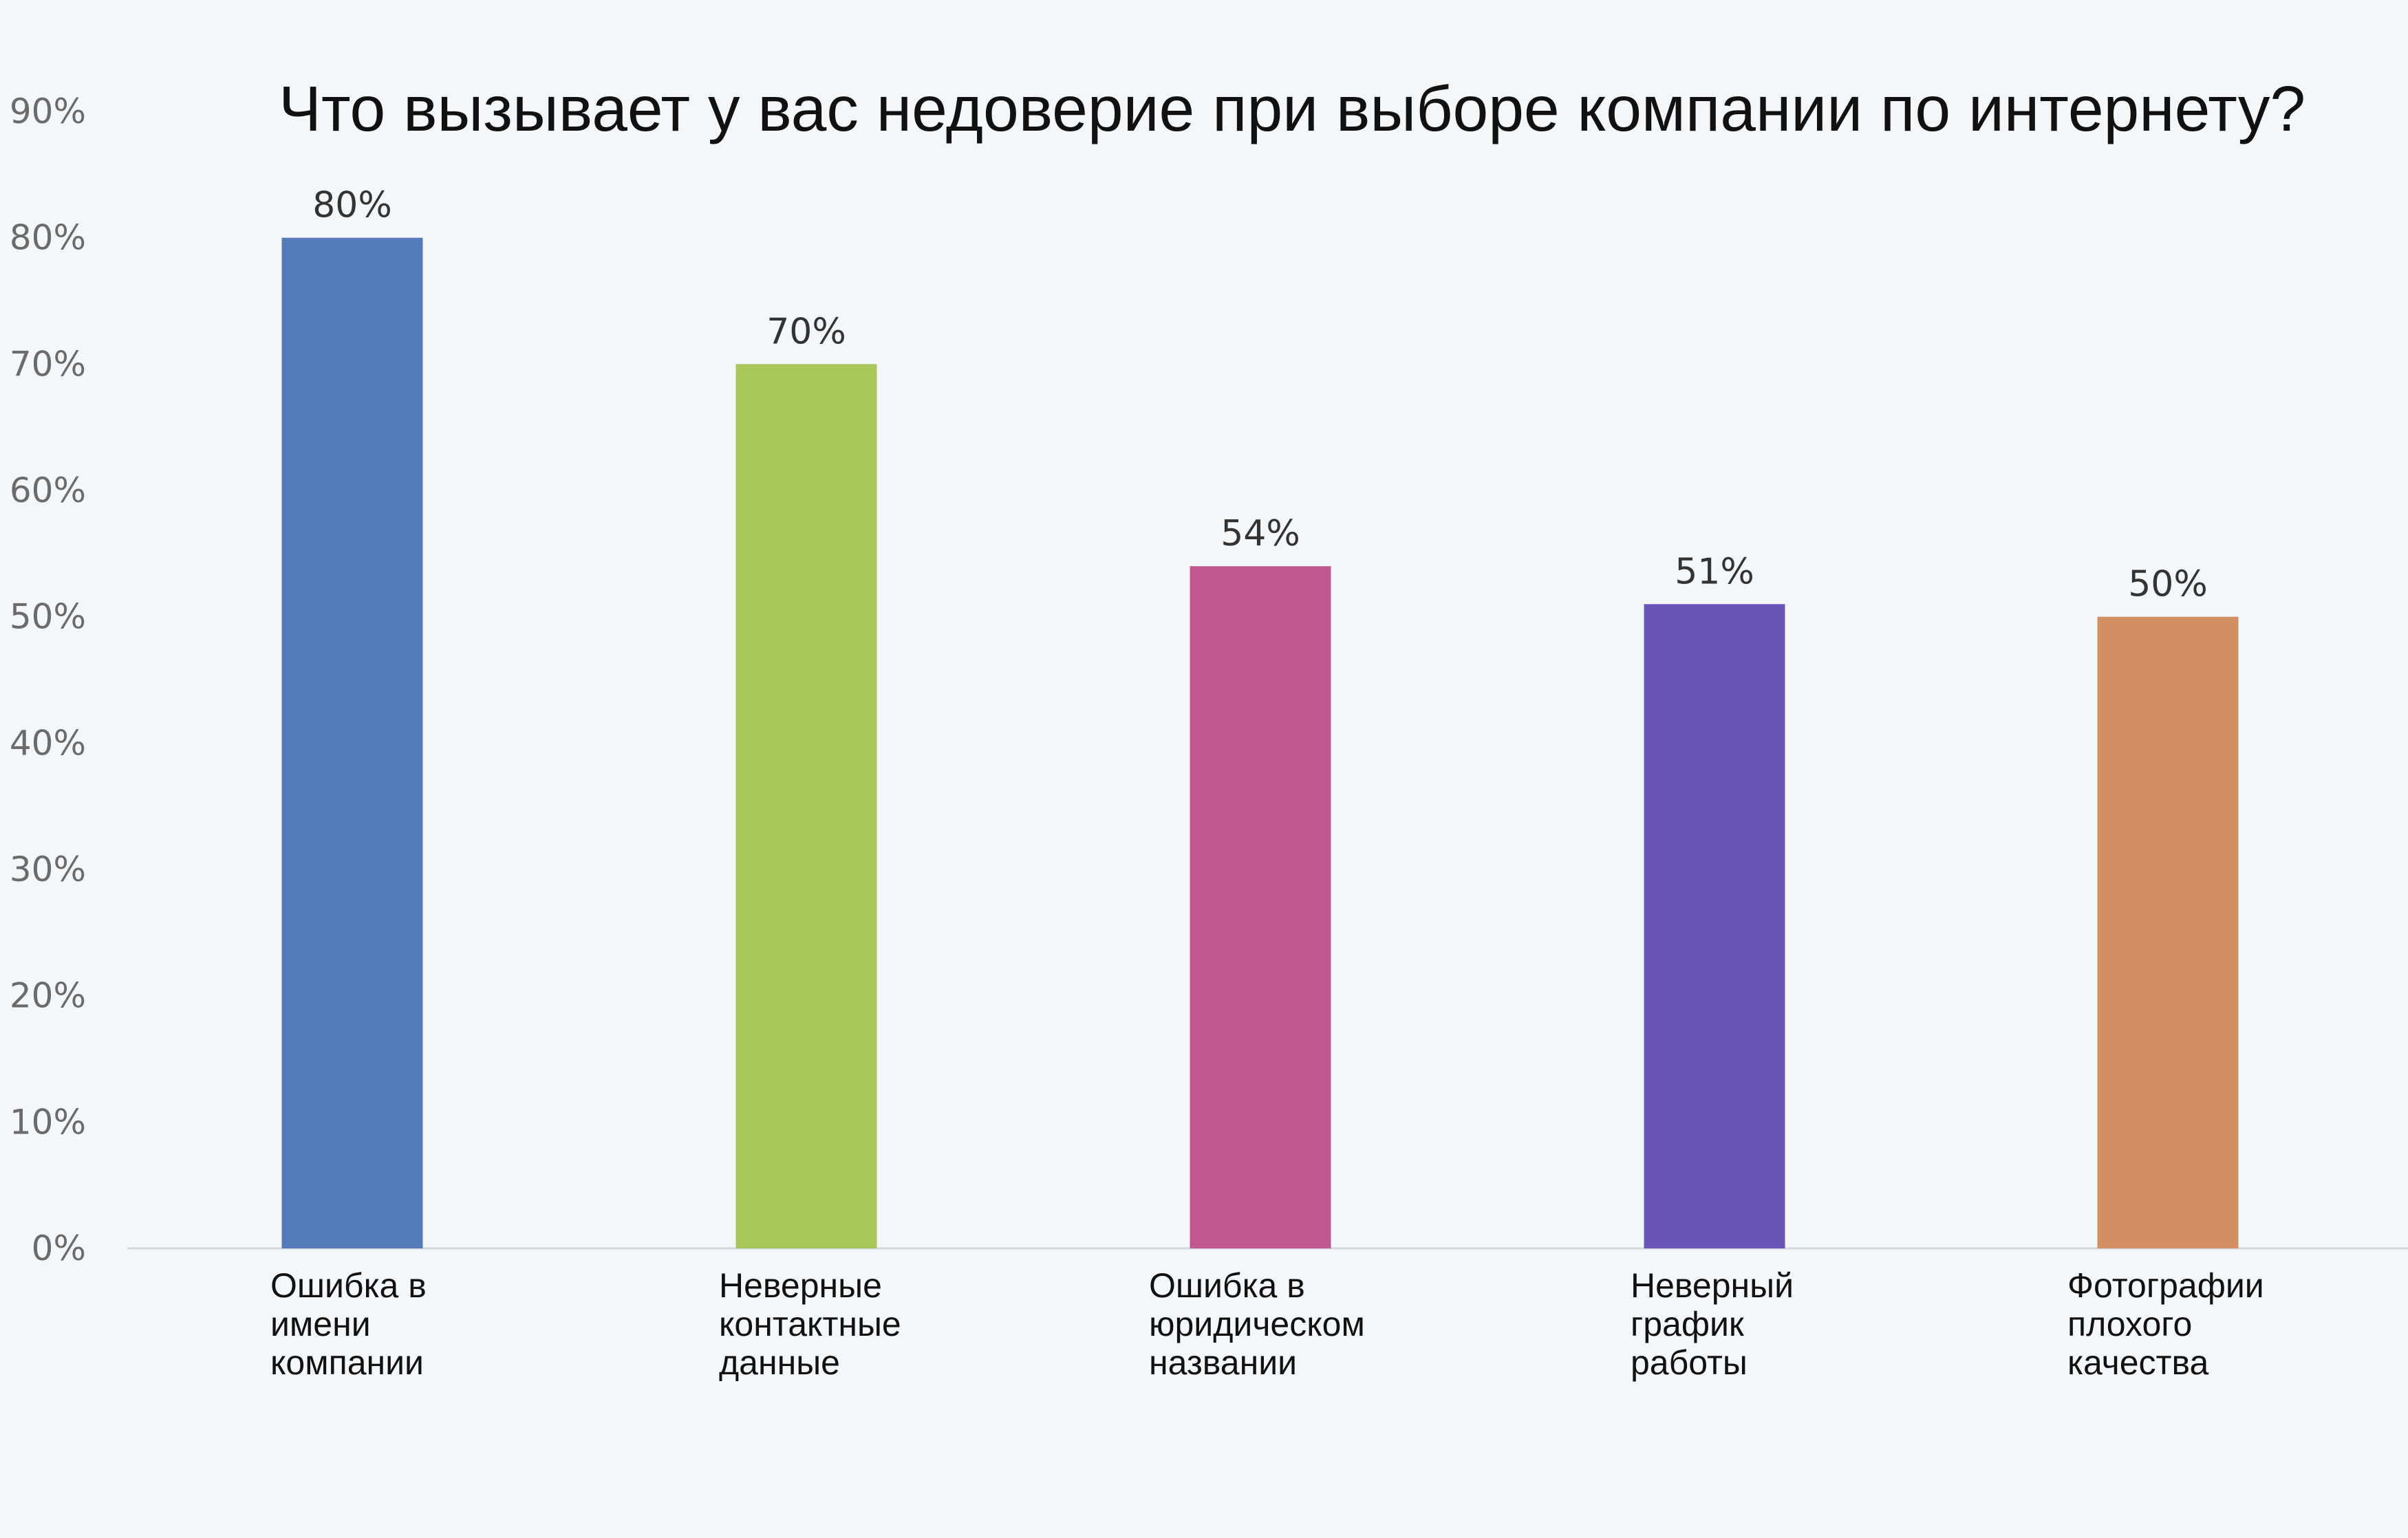 The image size is (2408, 1538). What do you see at coordinates (806, 331) in the screenshot?
I see `data-label: 70%` at bounding box center [806, 331].